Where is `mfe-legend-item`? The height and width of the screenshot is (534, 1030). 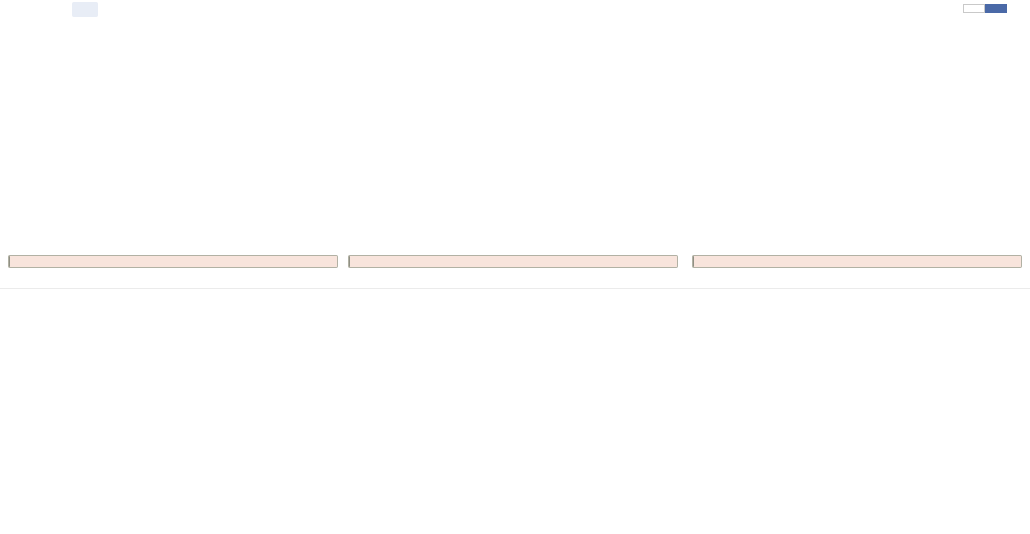 mfe-legend-item is located at coordinates (25, 300).